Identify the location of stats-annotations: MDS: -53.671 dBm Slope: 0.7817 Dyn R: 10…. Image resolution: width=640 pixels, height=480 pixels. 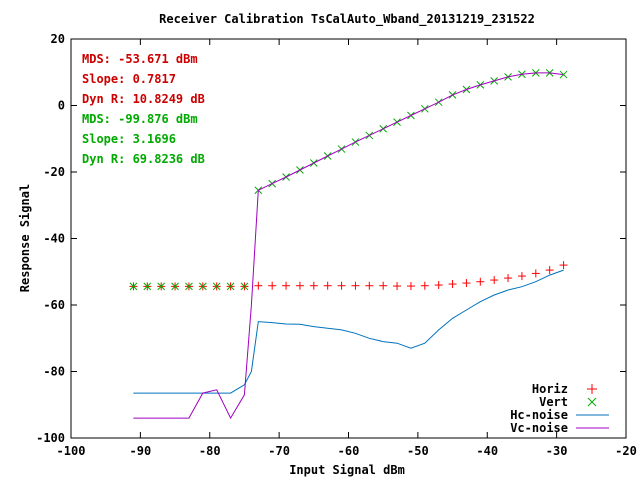
(143, 109).